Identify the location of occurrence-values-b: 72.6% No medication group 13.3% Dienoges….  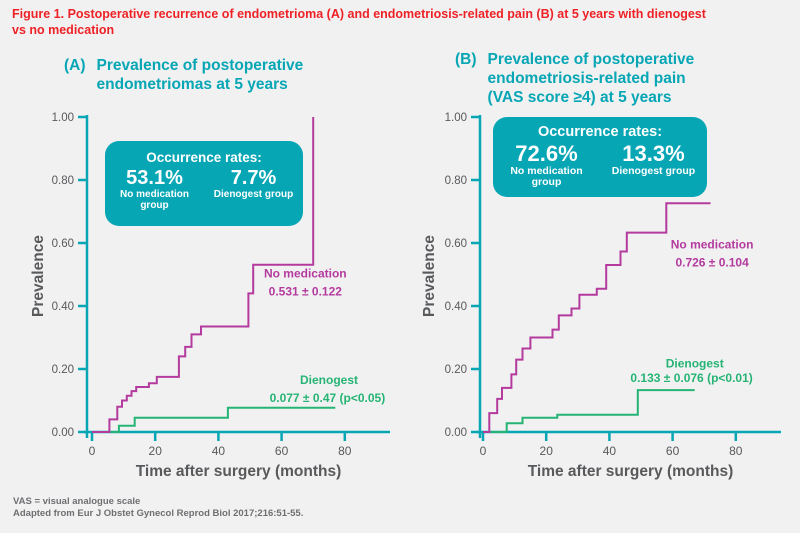
(600, 165).